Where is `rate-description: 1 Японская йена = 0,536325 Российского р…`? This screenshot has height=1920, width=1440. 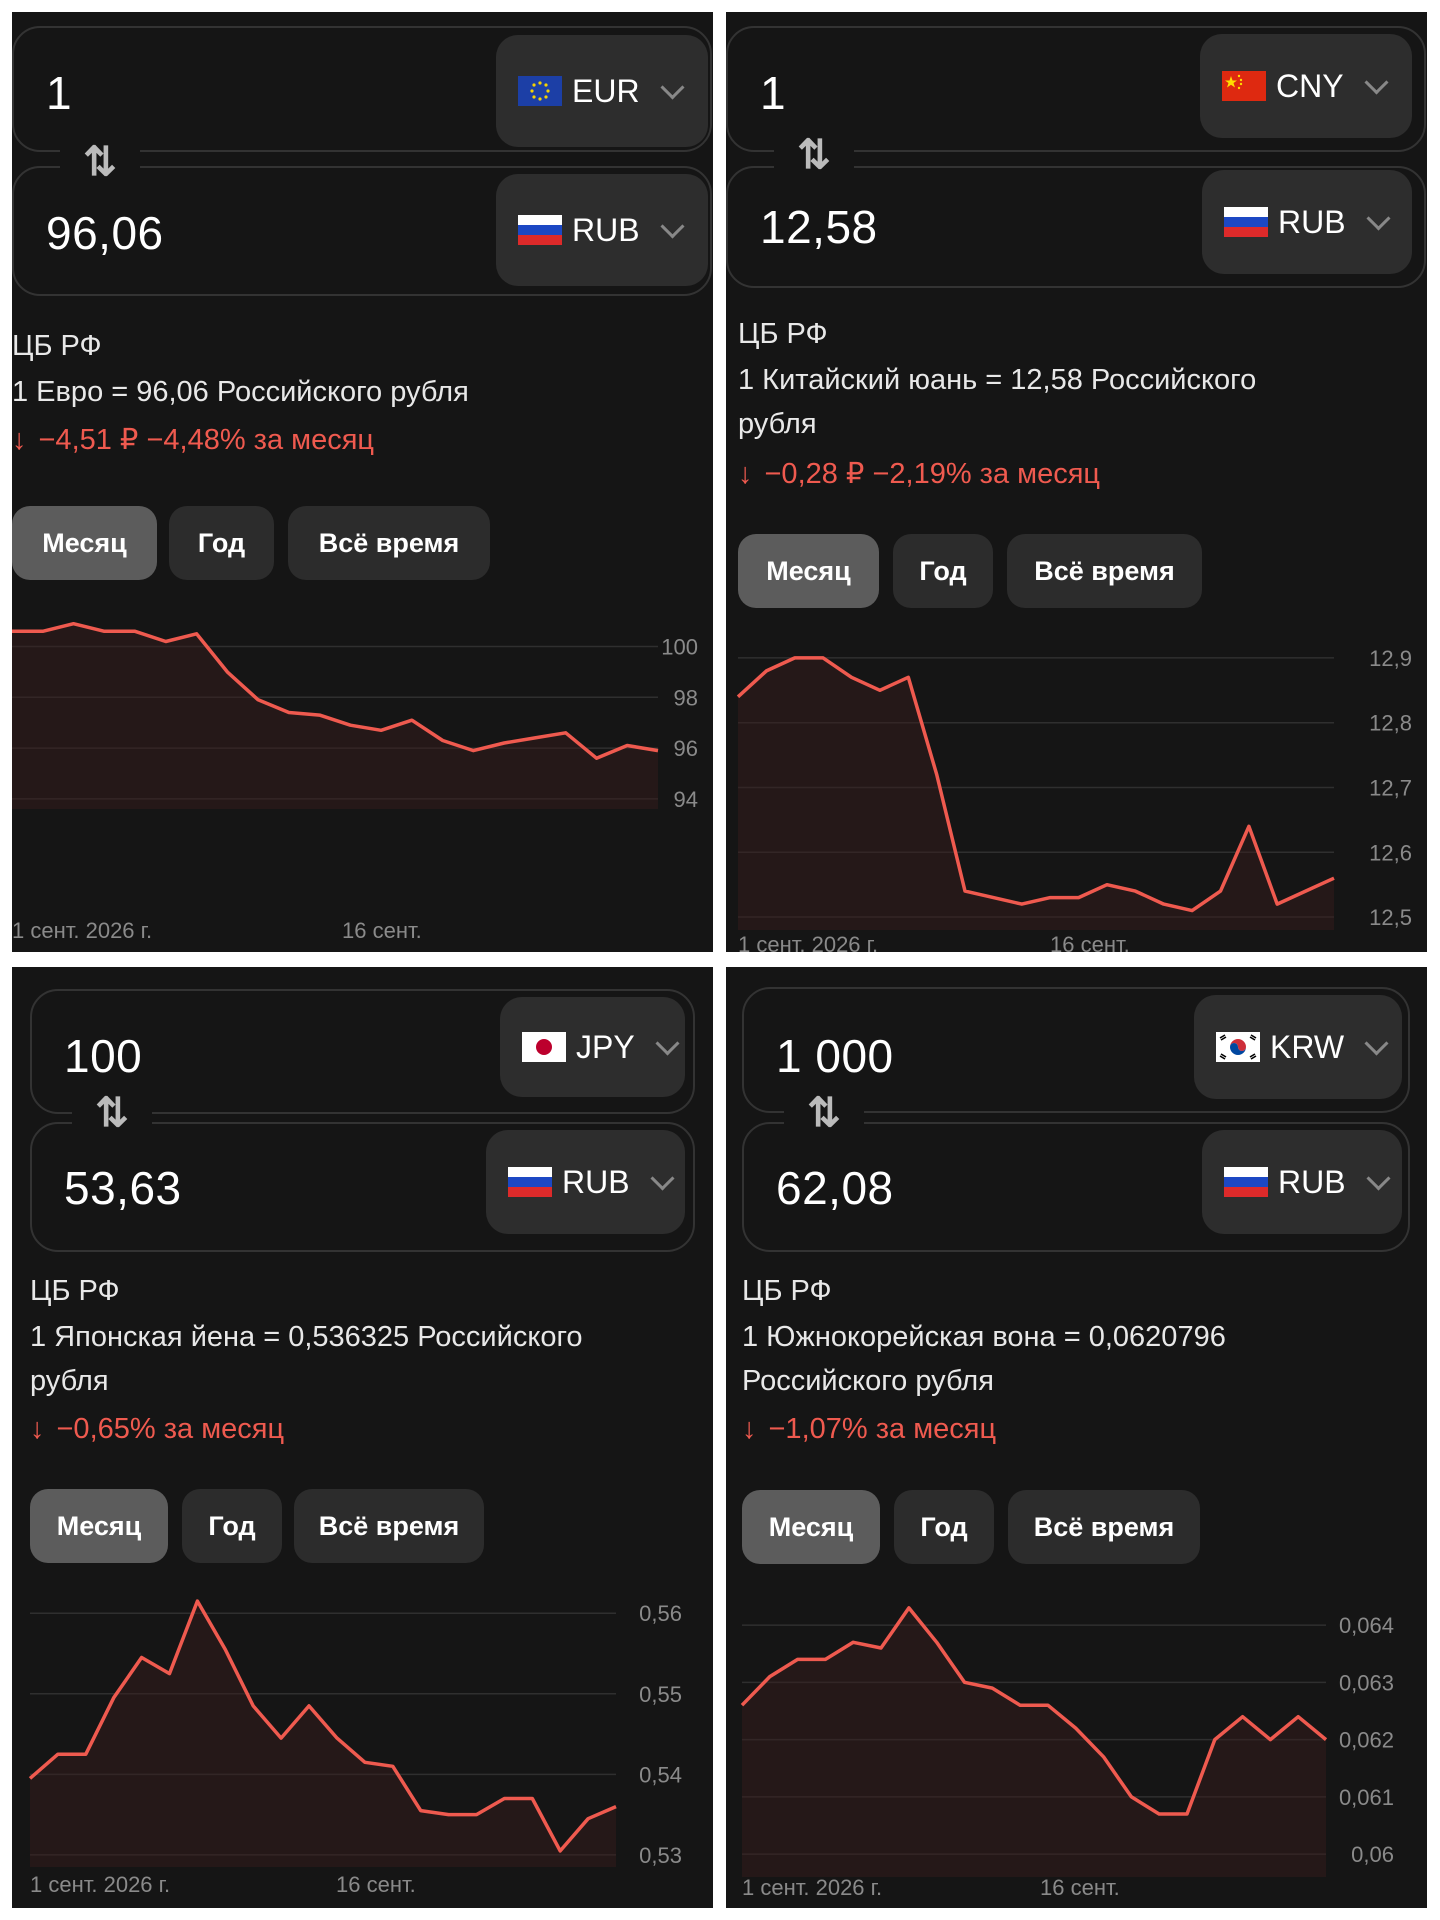 rate-description: 1 Японская йена = 0,536325 Российского р… is located at coordinates (306, 1359).